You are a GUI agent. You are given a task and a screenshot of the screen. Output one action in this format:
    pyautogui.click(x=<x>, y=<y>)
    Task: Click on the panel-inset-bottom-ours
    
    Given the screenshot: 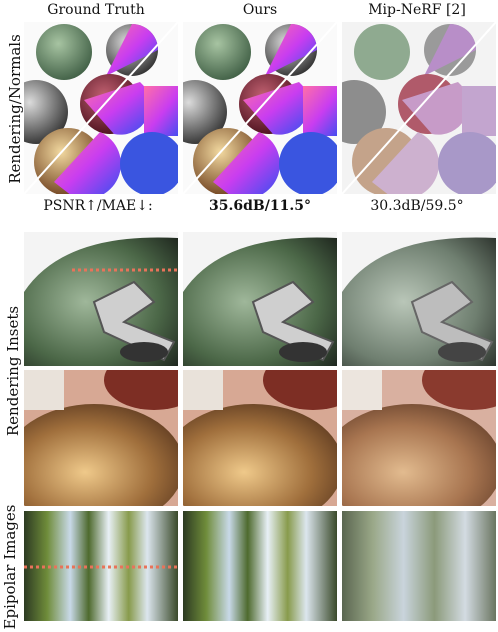 What is the action you would take?
    pyautogui.click(x=260, y=438)
    